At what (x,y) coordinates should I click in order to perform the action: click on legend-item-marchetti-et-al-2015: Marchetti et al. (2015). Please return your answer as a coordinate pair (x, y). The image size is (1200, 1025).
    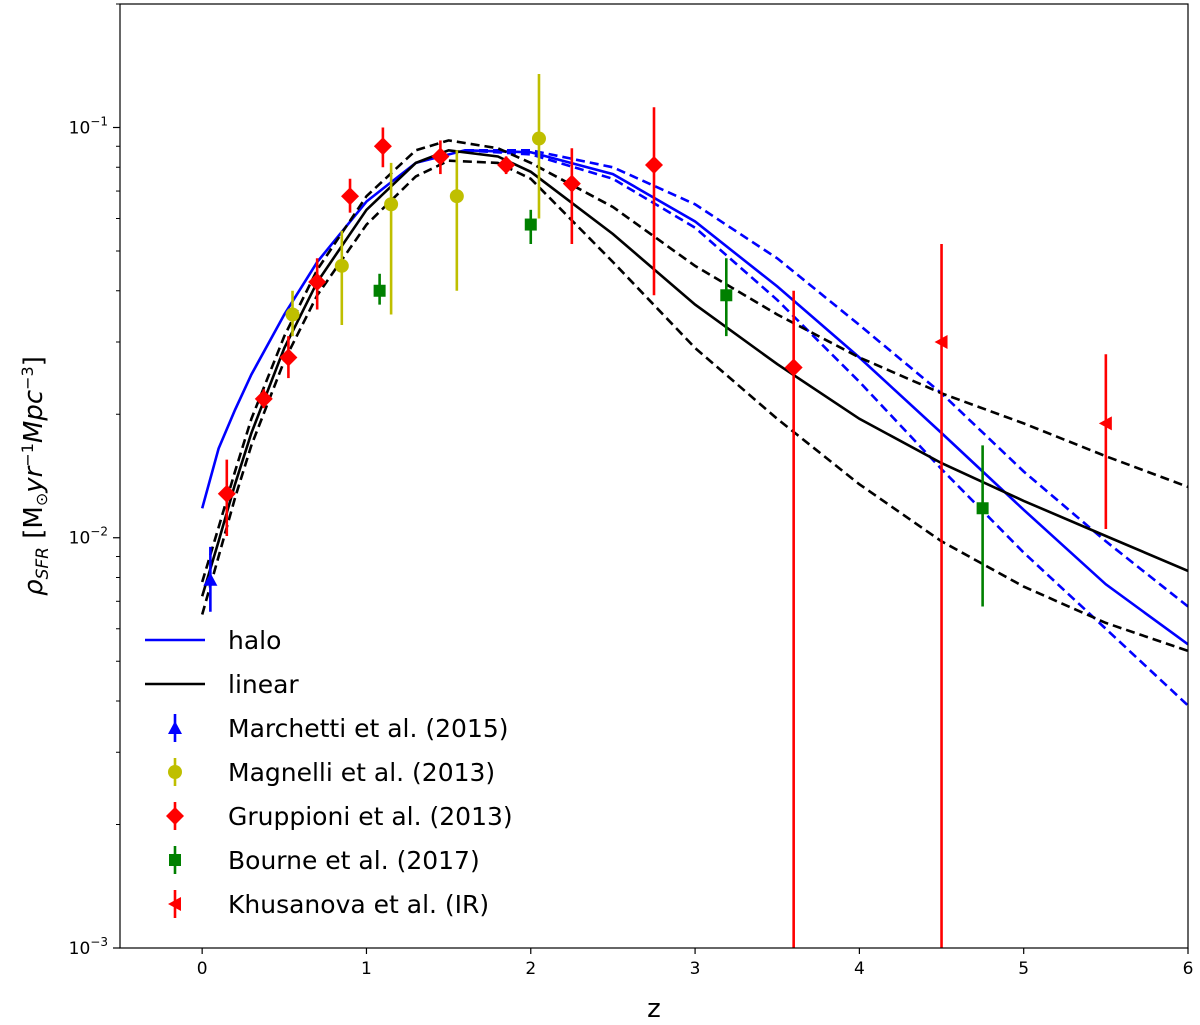
    Looking at the image, I should click on (338, 728).